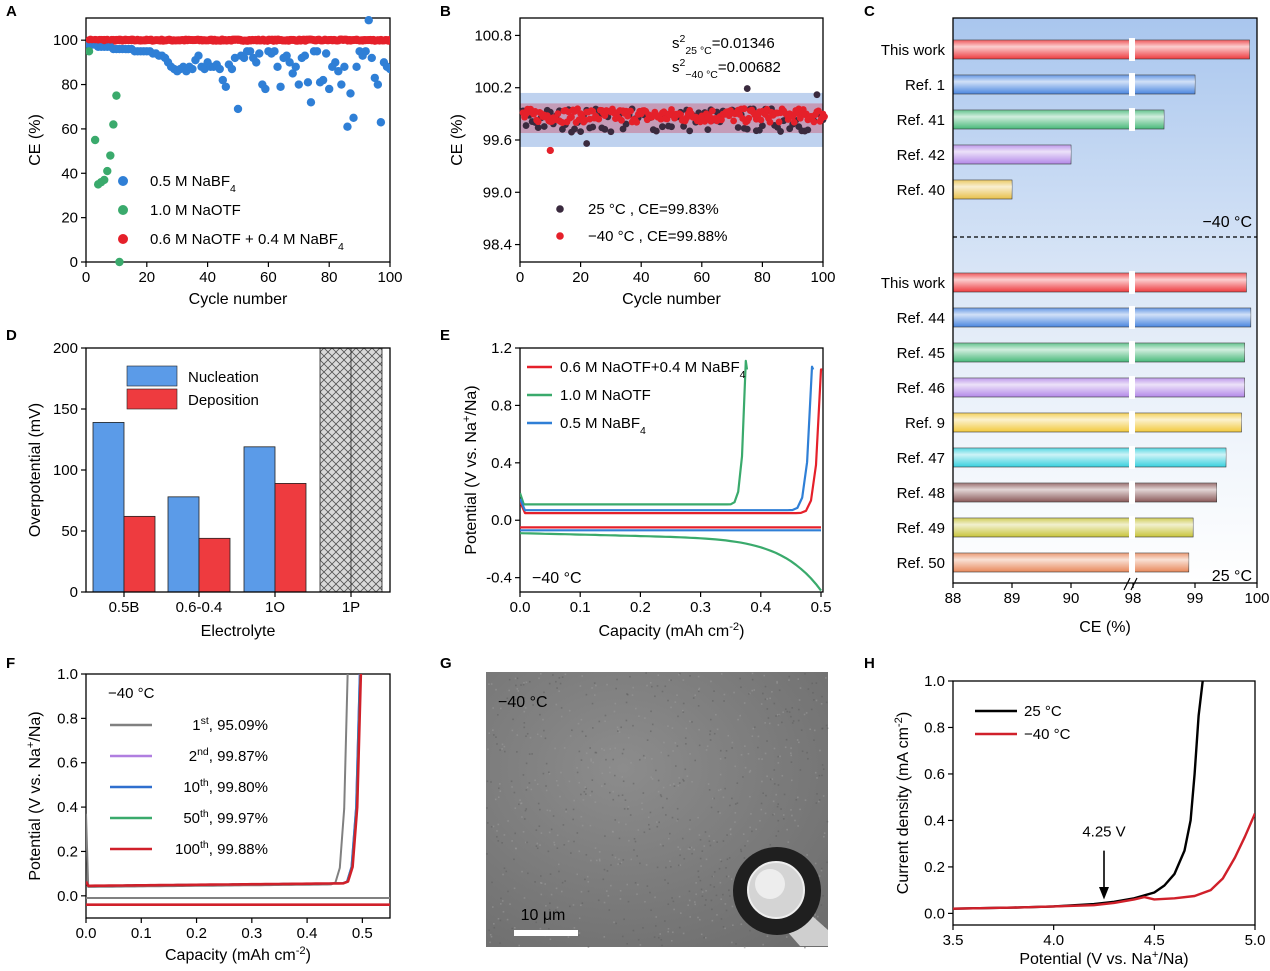 Image resolution: width=1270 pixels, height=971 pixels. What do you see at coordinates (734, 627) in the screenshot?
I see `text-part: -2` at bounding box center [734, 627].